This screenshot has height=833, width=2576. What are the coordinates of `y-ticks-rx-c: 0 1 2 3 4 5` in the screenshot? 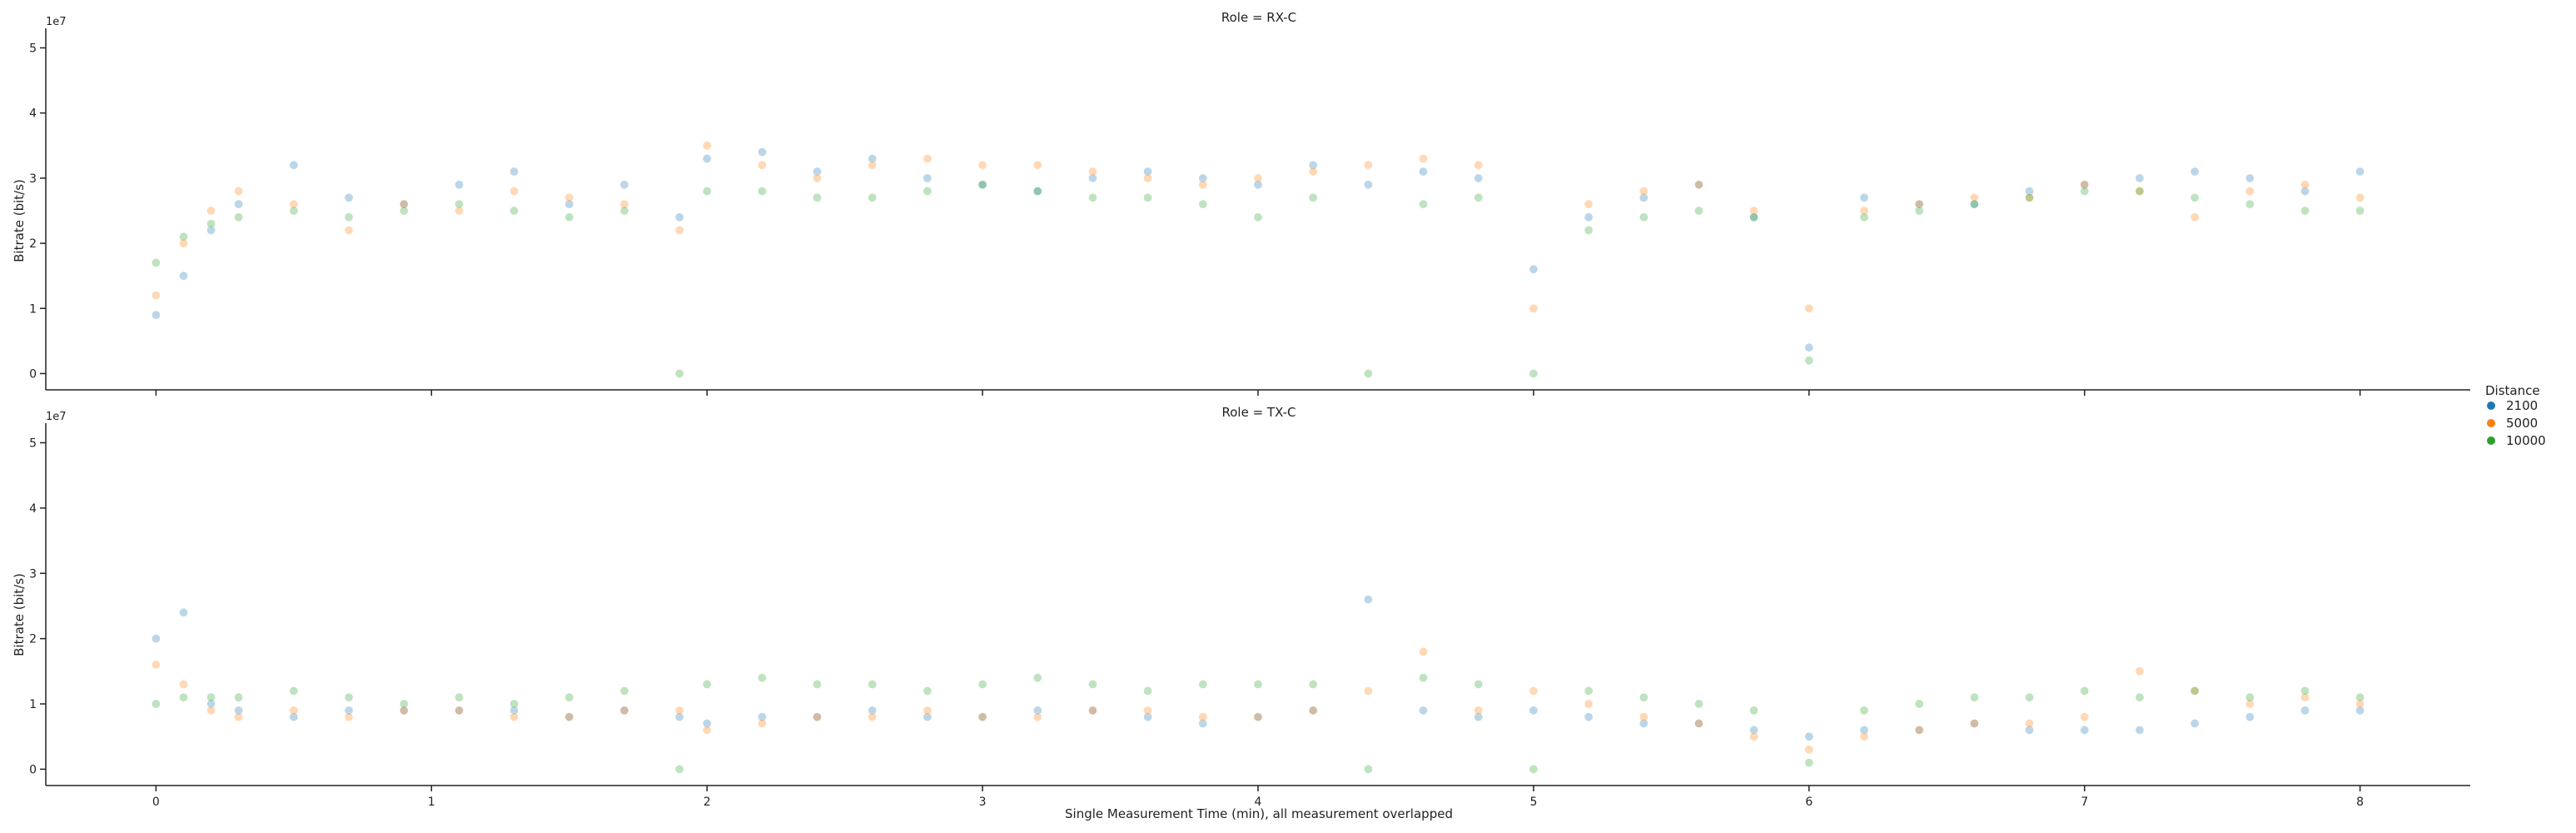 It's located at (37, 211).